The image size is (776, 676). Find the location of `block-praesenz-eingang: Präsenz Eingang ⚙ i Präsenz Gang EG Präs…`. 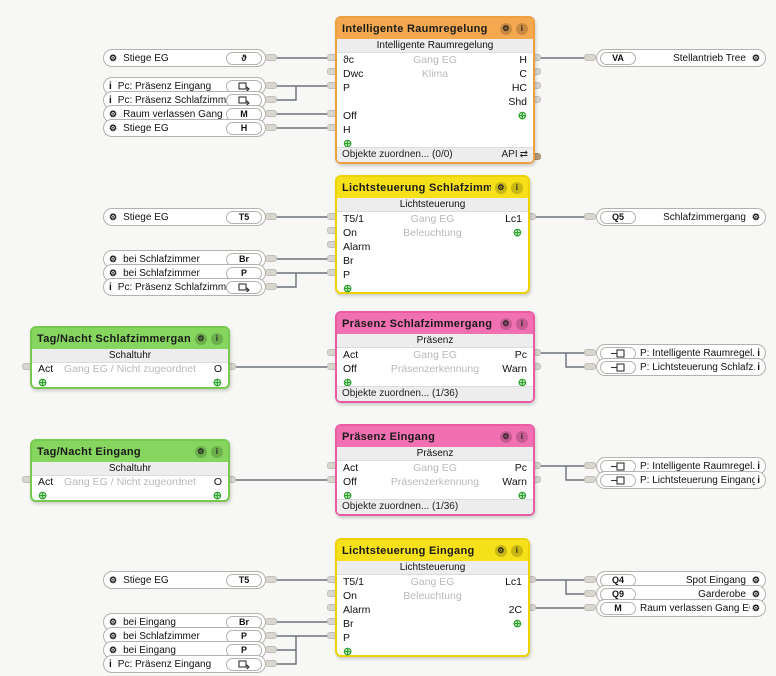

block-praesenz-eingang: Präsenz Eingang ⚙ i Präsenz Gang EG Präs… is located at coordinates (435, 470).